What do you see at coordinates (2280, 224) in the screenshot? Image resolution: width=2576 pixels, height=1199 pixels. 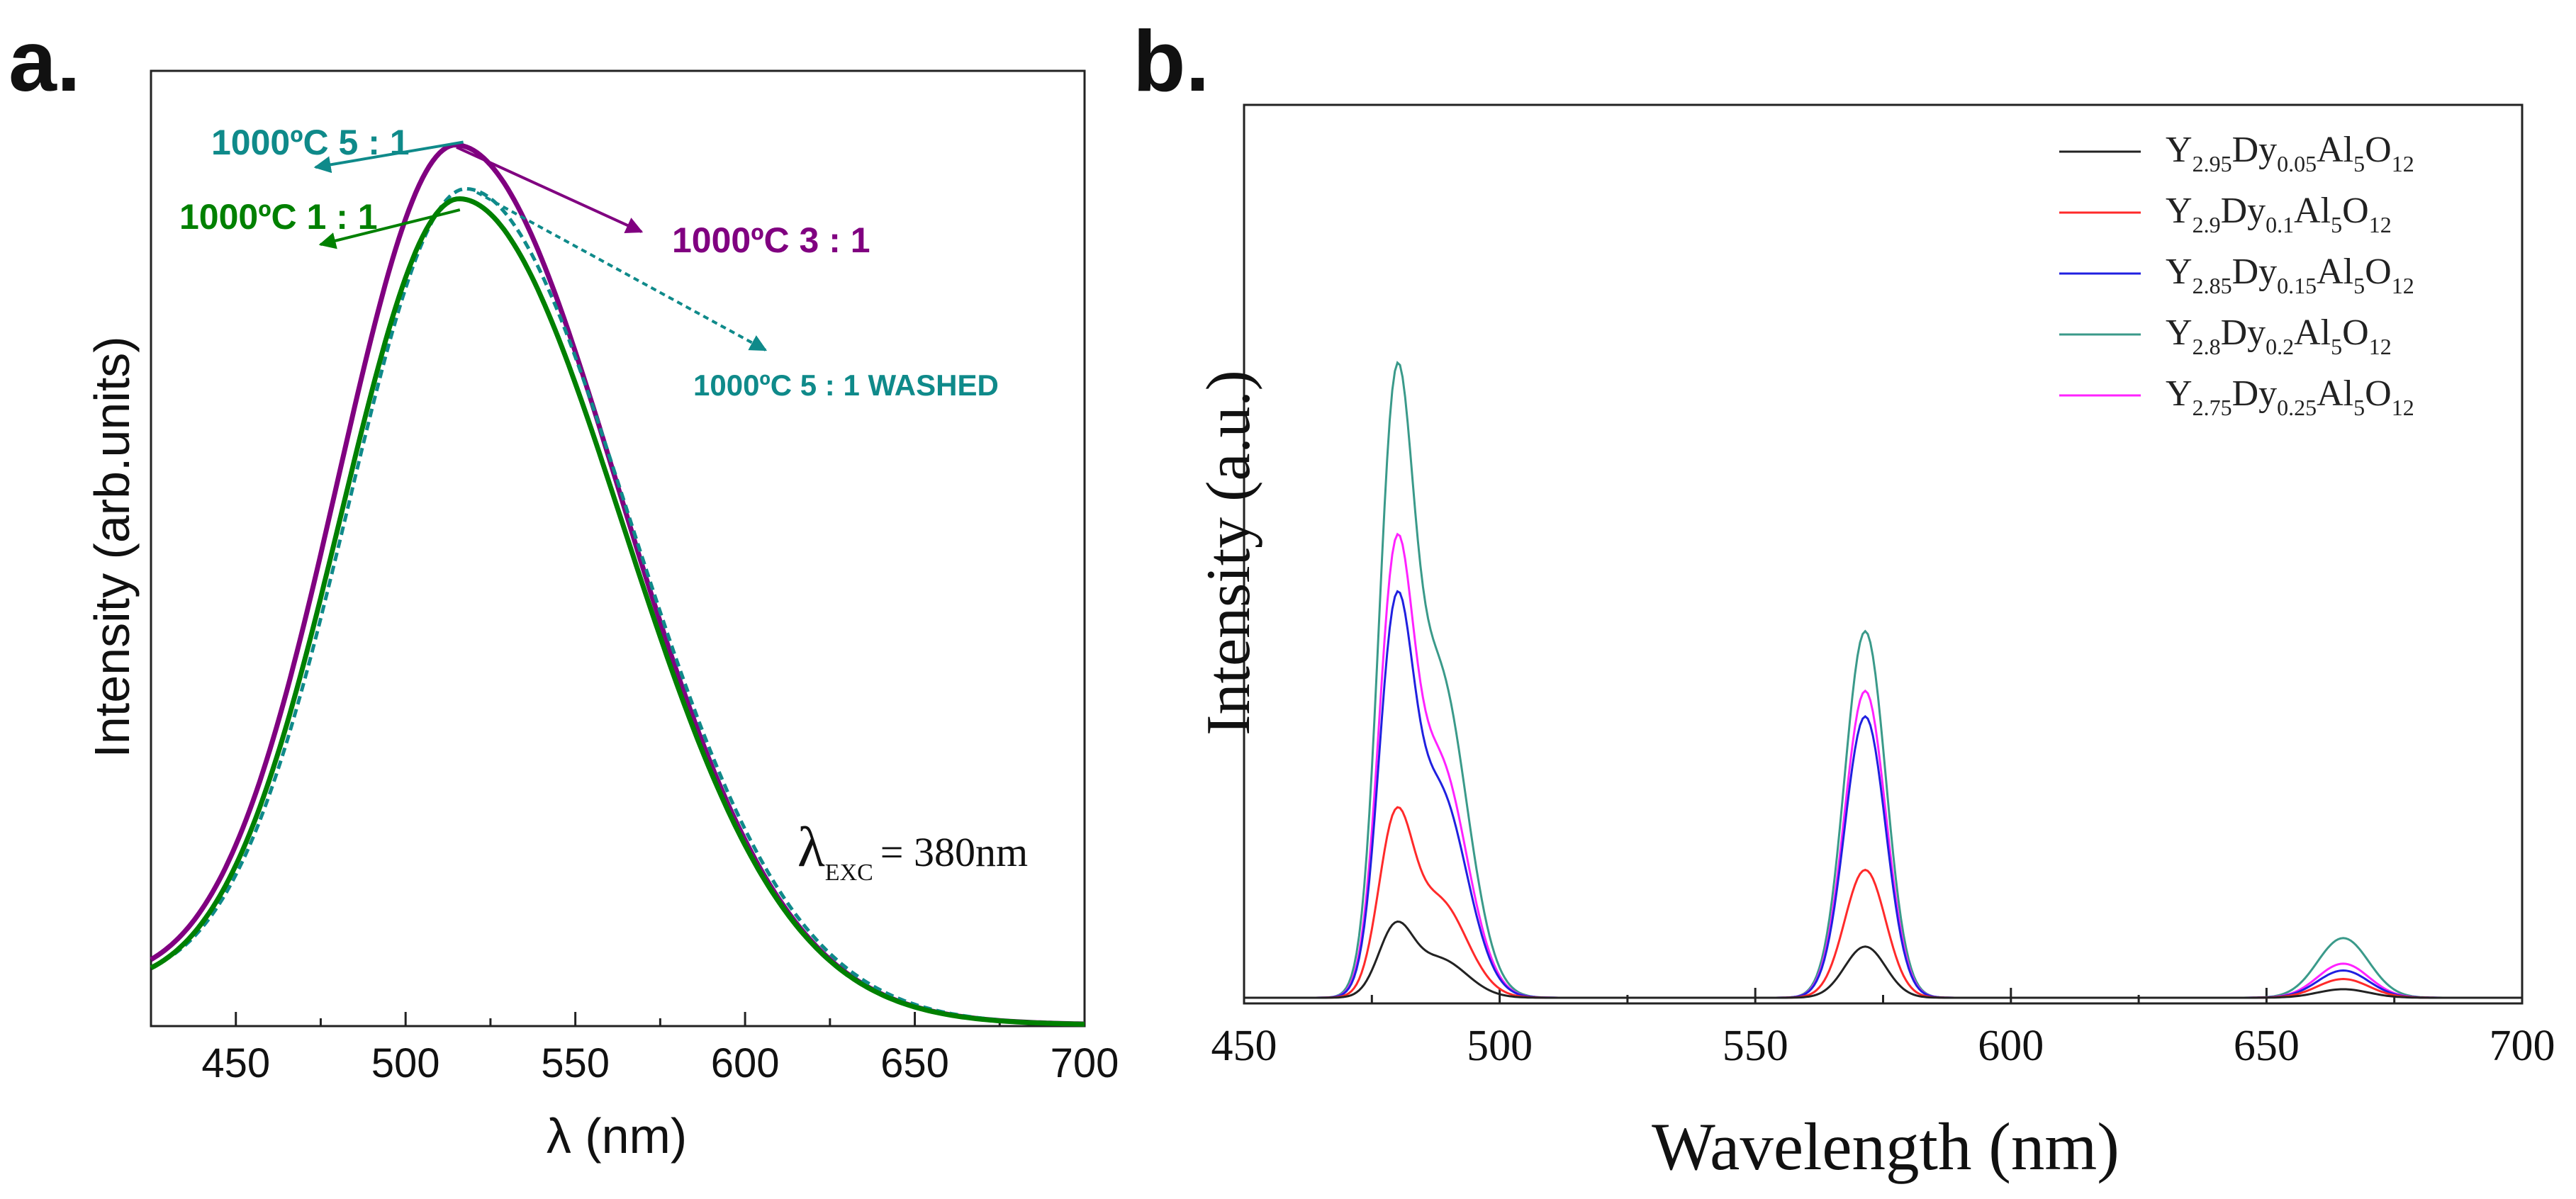 I see `legend-label-subscript: 0.1` at bounding box center [2280, 224].